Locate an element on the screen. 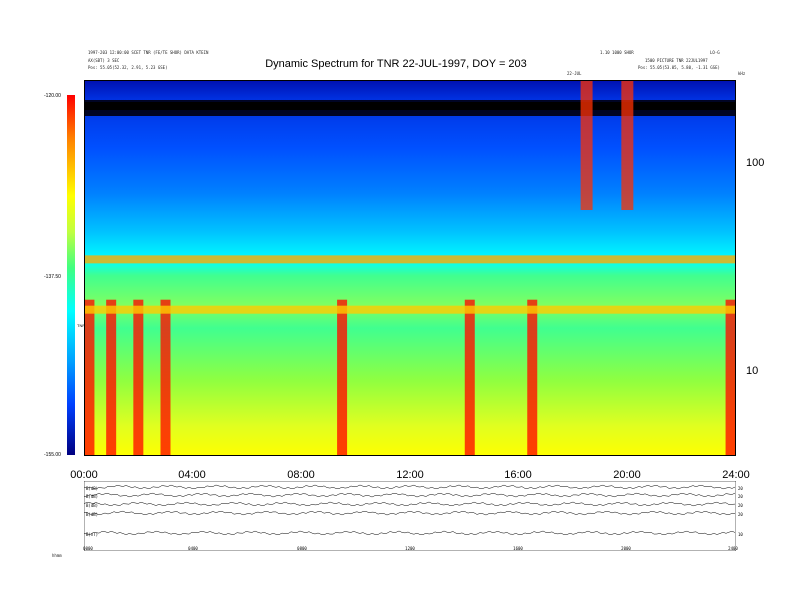 The width and height of the screenshot is (792, 612). panel-right-label-0: 20 is located at coordinates (740, 488).